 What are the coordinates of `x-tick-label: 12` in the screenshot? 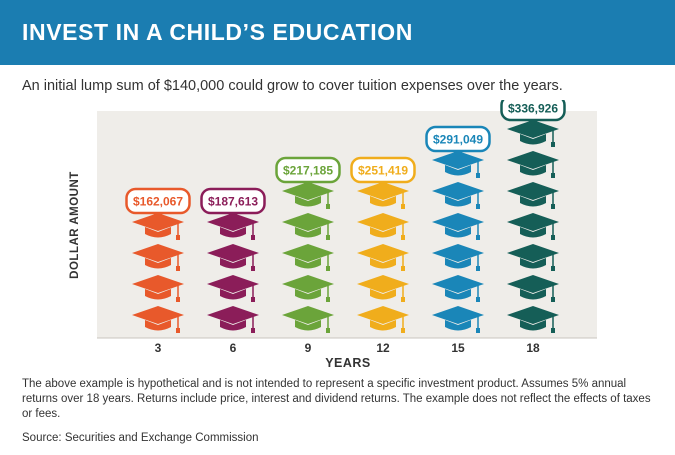 It's located at (383, 348).